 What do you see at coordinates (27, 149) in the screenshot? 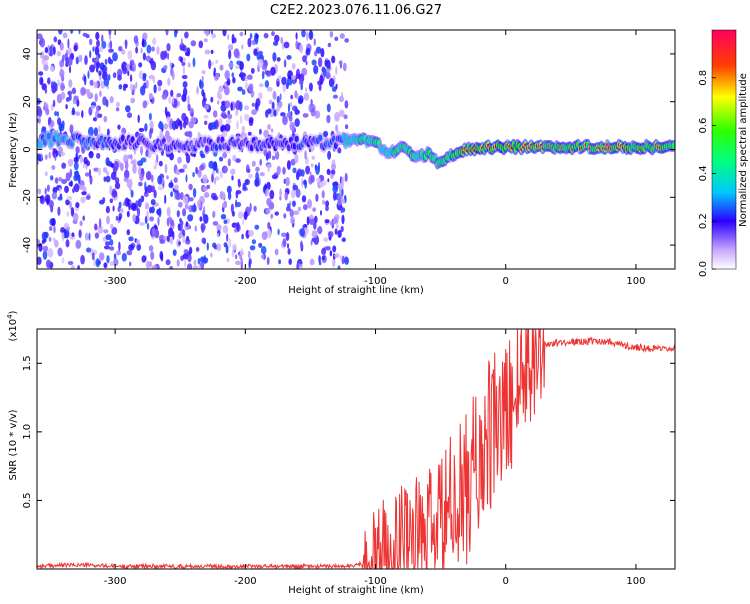
I see `y-tick-label: 0` at bounding box center [27, 149].